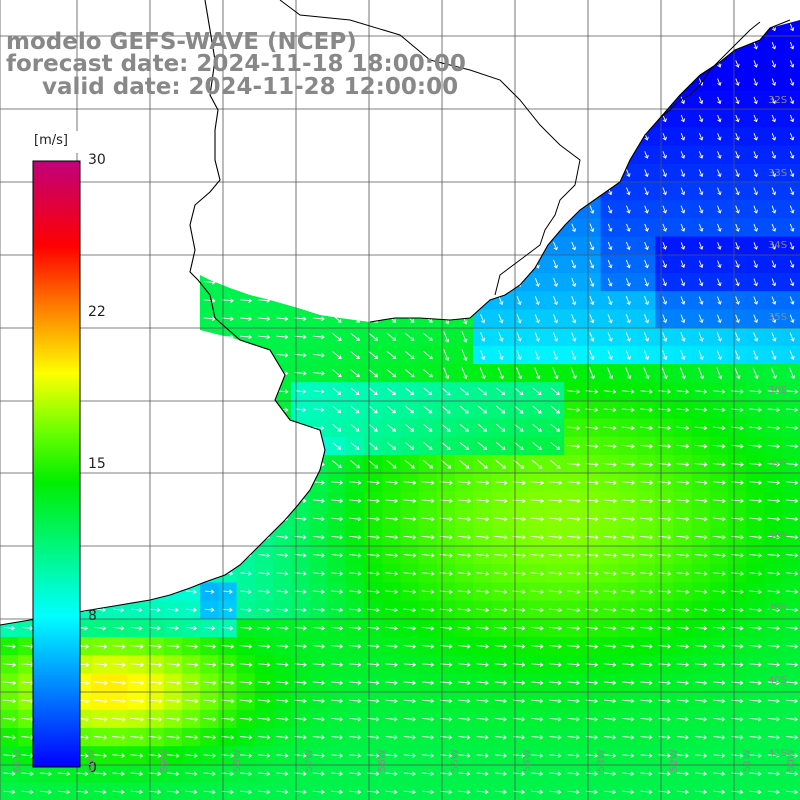  Describe the element at coordinates (164, 760) in the screenshot. I see `lon-label-59w: 59W` at that location.